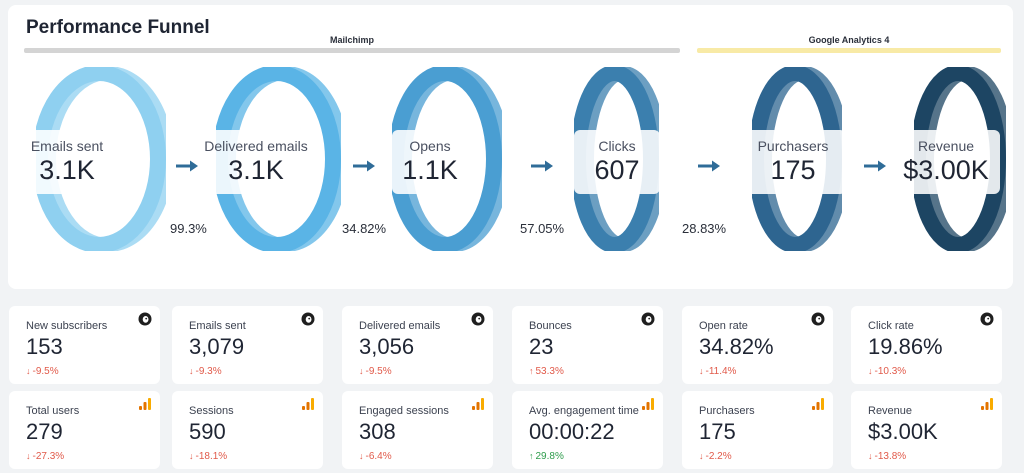  Describe the element at coordinates (53, 411) in the screenshot. I see `kpi-label: Total users` at that location.